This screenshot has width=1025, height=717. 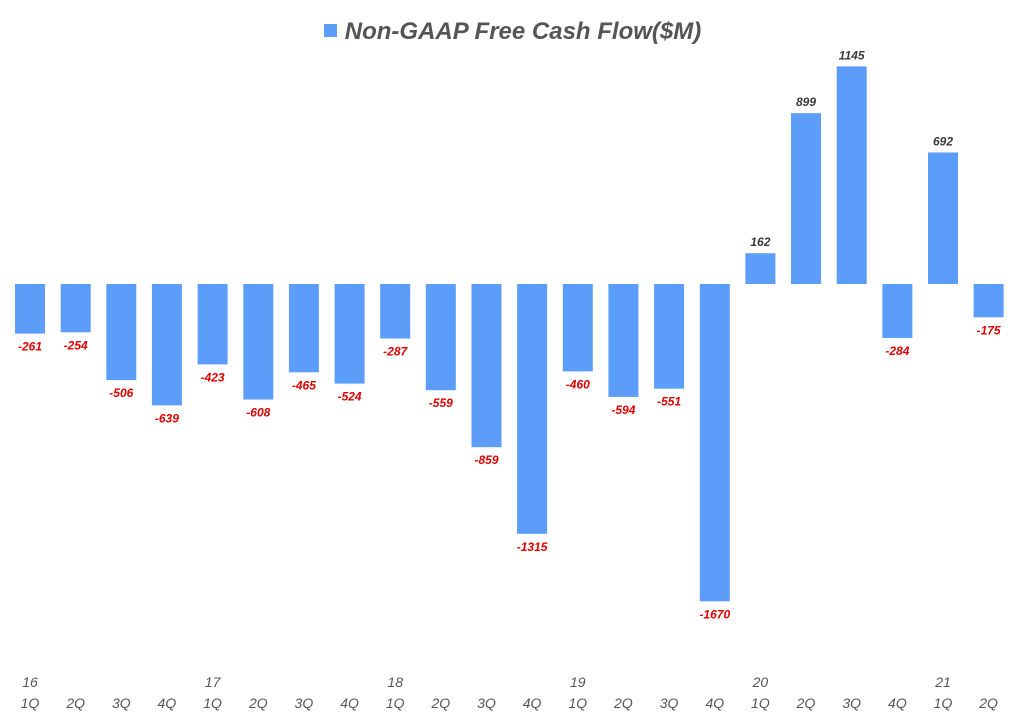 I want to click on value-label-7: -465, so click(x=304, y=385).